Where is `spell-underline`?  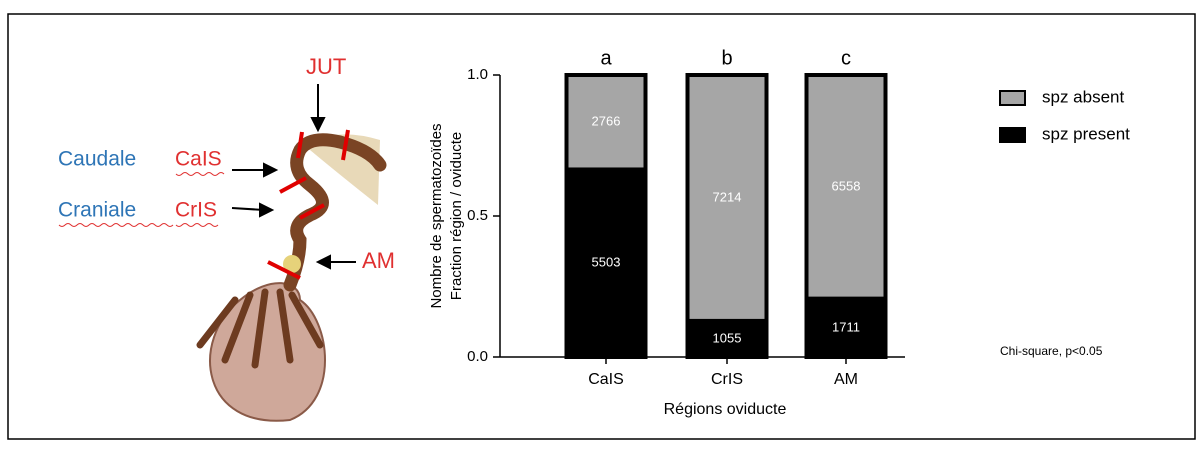 spell-underline is located at coordinates (141, 199).